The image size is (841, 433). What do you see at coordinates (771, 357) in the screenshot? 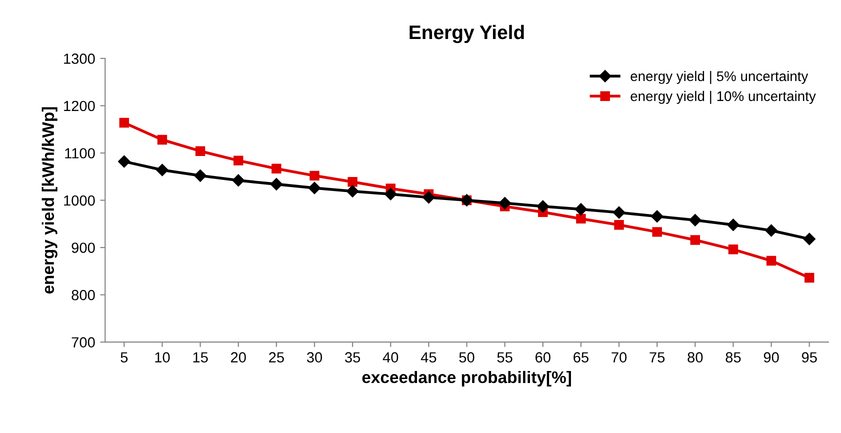
I see `x-tick-label: 90` at bounding box center [771, 357].